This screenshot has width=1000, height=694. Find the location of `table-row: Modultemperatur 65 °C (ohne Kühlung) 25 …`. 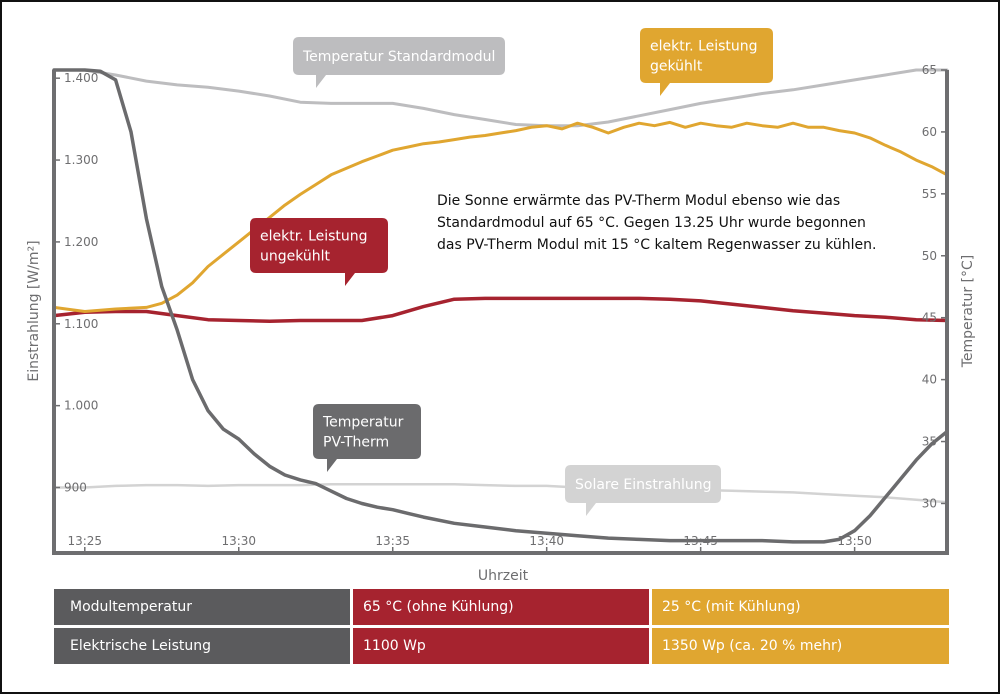

table-row: Modultemperatur 65 °C (ohne Kühlung) 25 … is located at coordinates (501, 607).